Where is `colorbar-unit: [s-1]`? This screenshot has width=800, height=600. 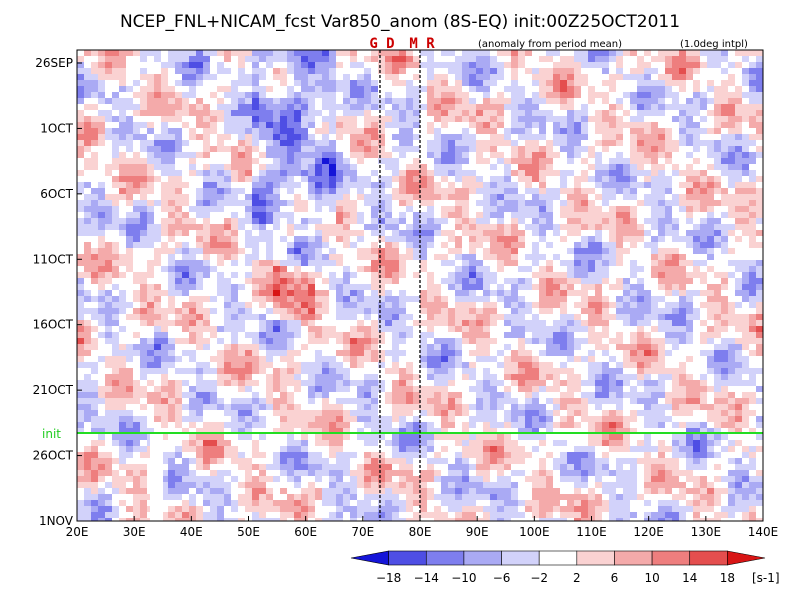
colorbar-unit: [s-1] is located at coordinates (766, 578).